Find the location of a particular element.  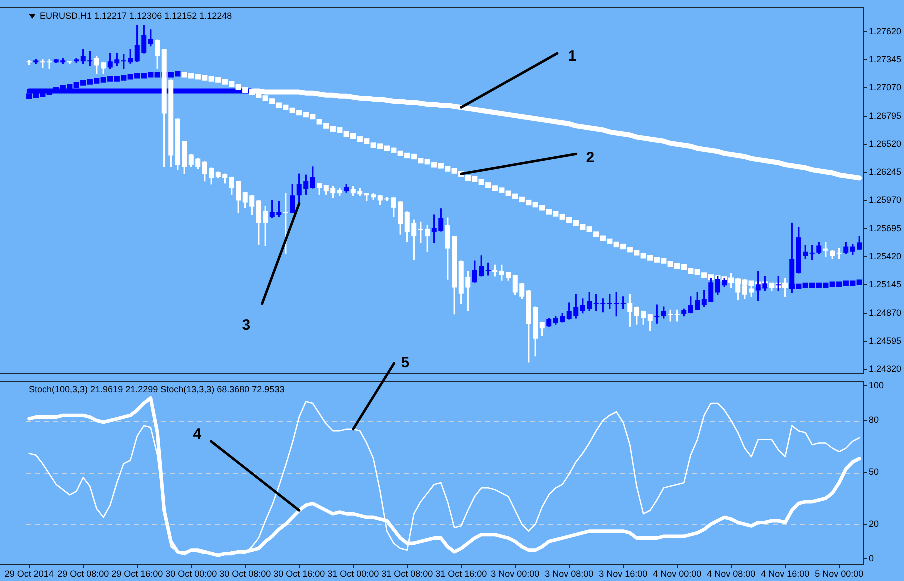

x-tick-label: 30 Oct 16:00 is located at coordinates (300, 574).